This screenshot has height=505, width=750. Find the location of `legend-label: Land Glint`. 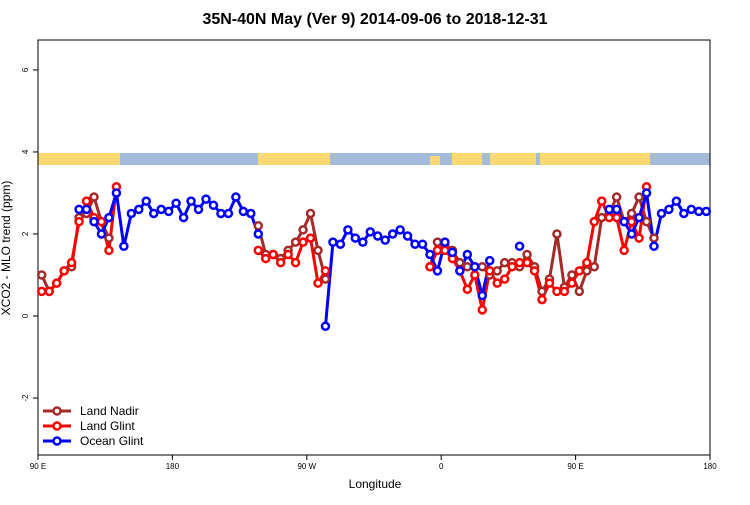

legend-label: Land Glint is located at coordinates (107, 426).